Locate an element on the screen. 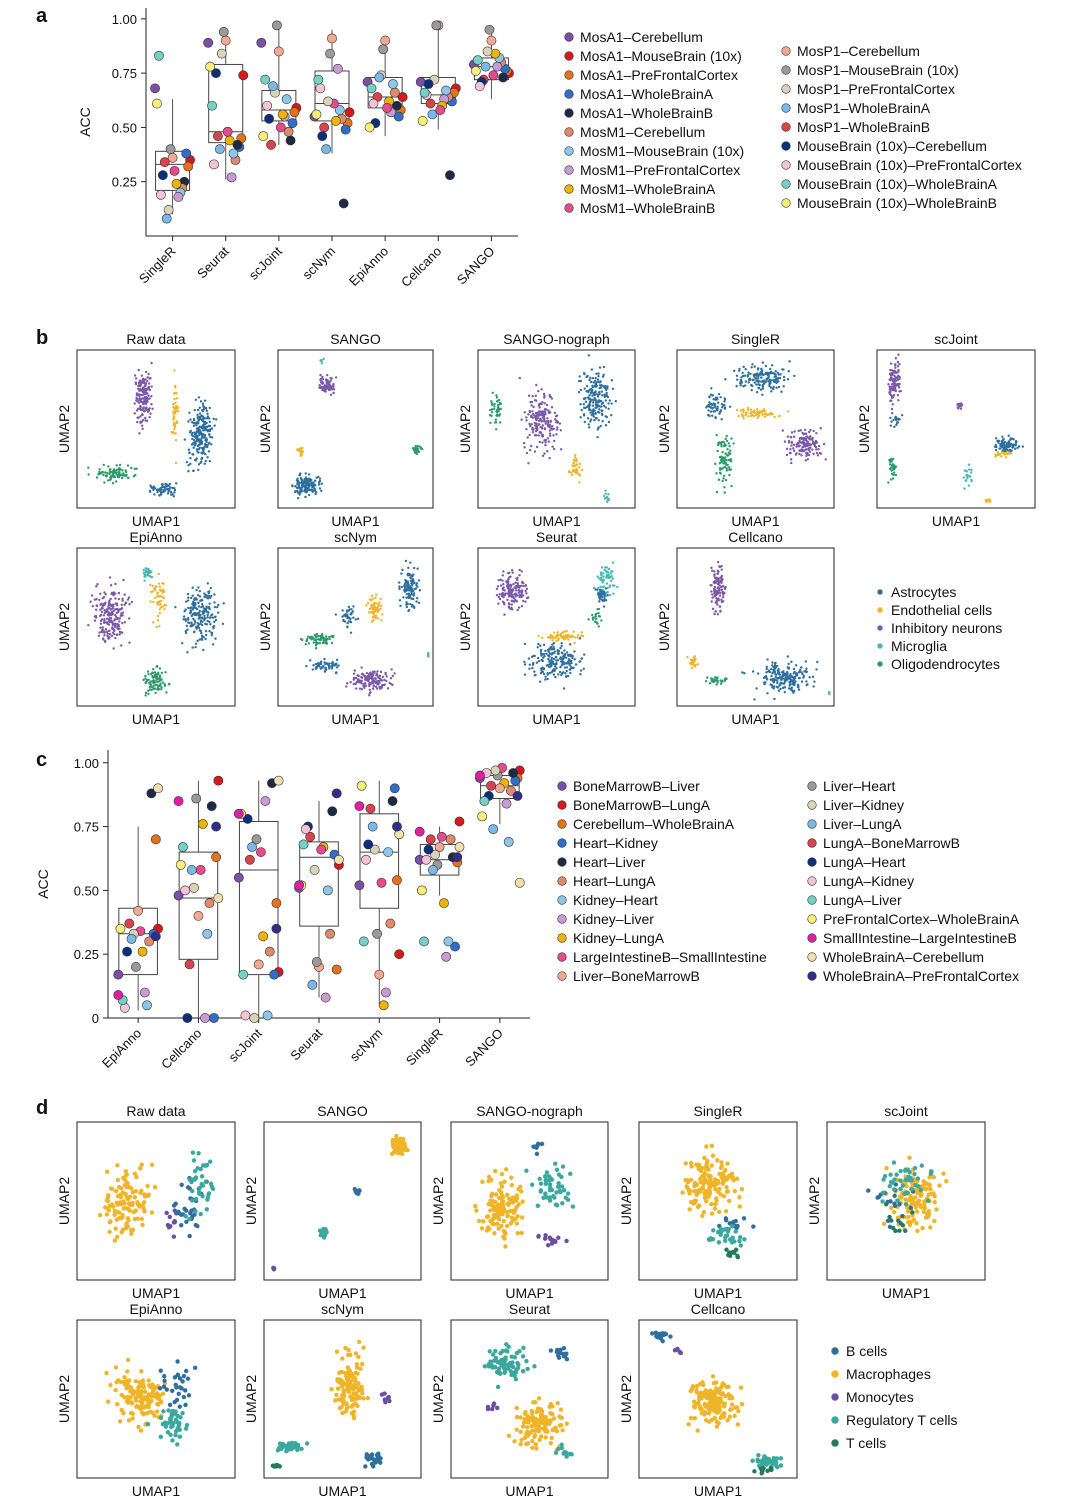  legend-label: SmallIntestine–LargeIntestineB is located at coordinates (920, 938).